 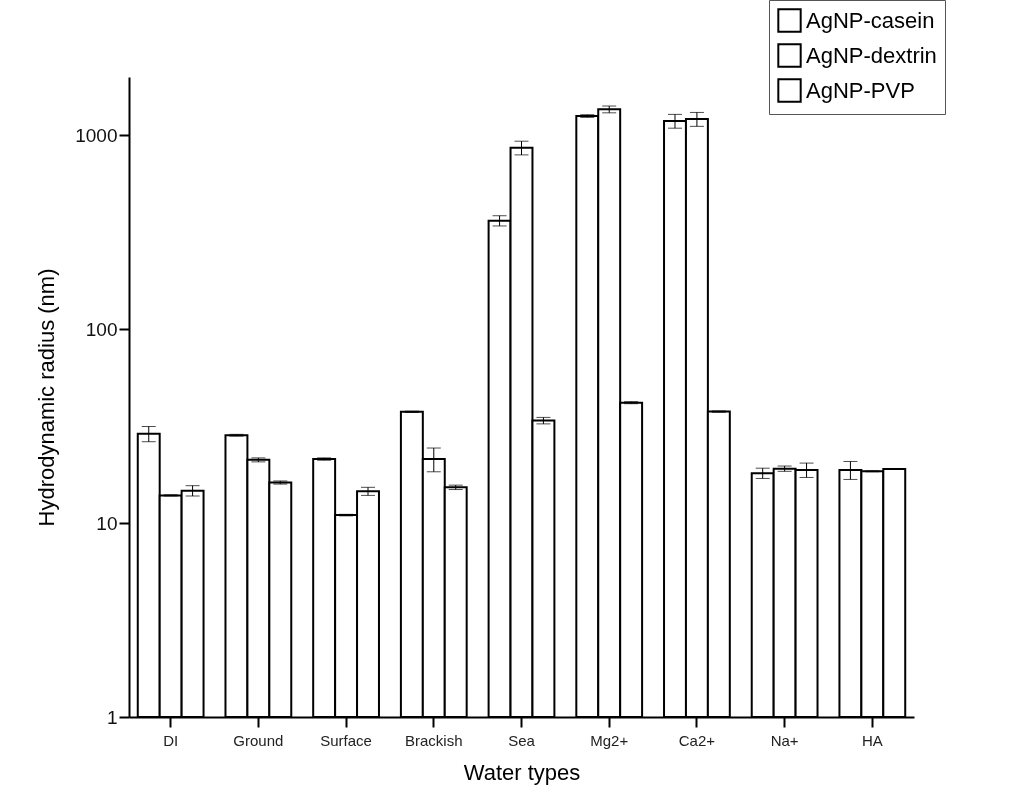 I want to click on legend-label: AgNP-casein, so click(x=870, y=20).